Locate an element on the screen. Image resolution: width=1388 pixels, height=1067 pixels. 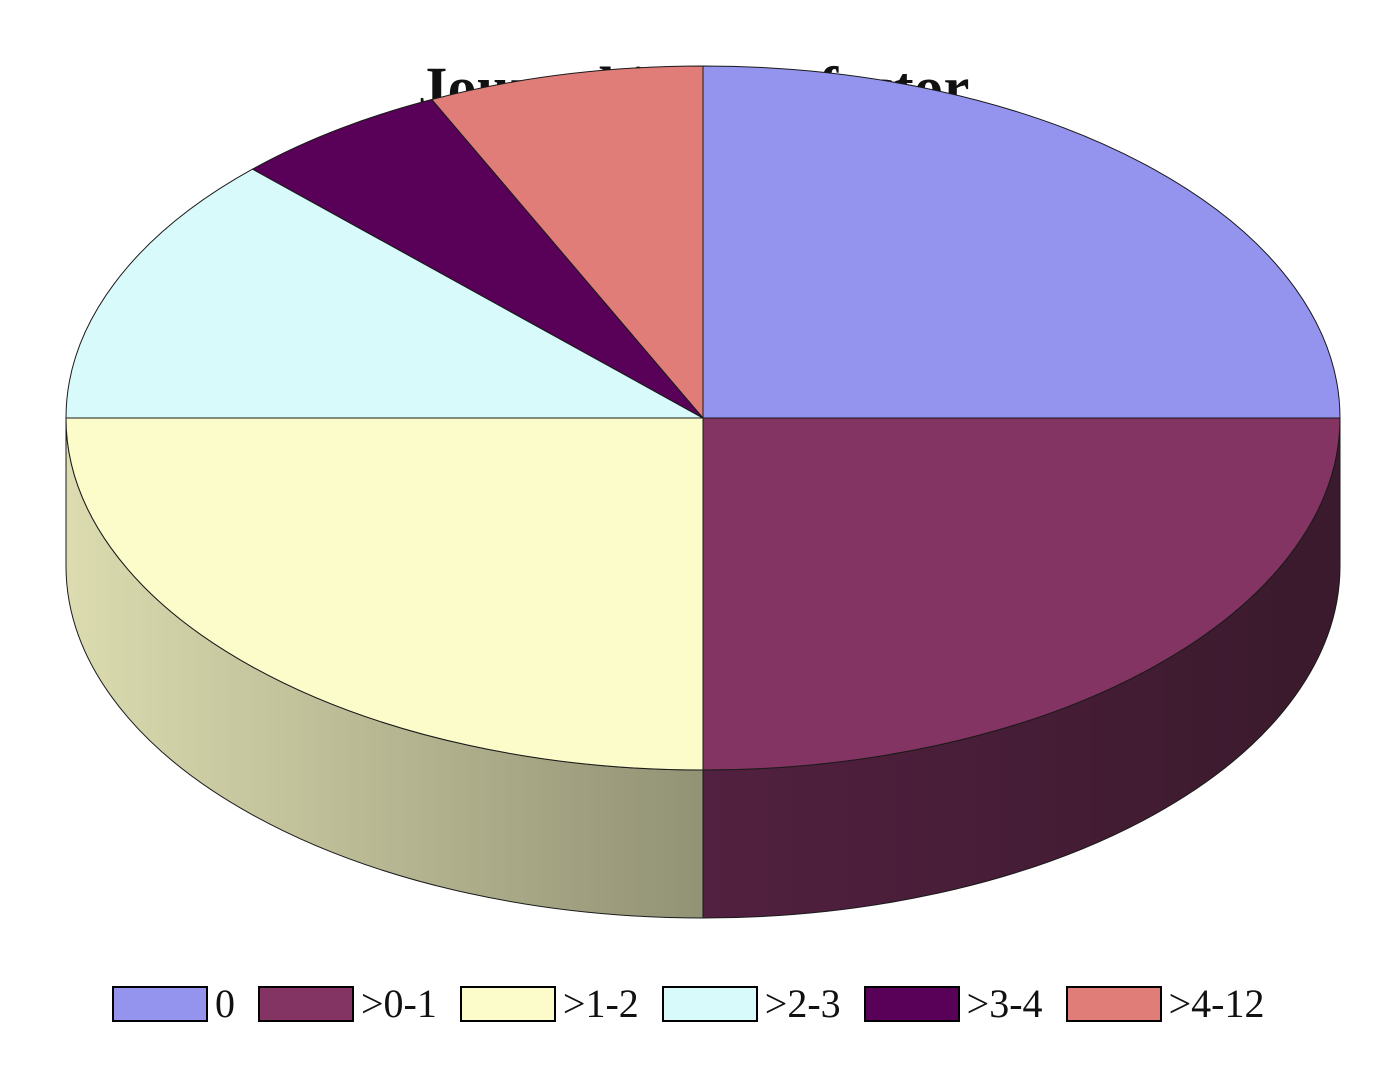
legend-label-4: >3-4 is located at coordinates (1004, 1003).